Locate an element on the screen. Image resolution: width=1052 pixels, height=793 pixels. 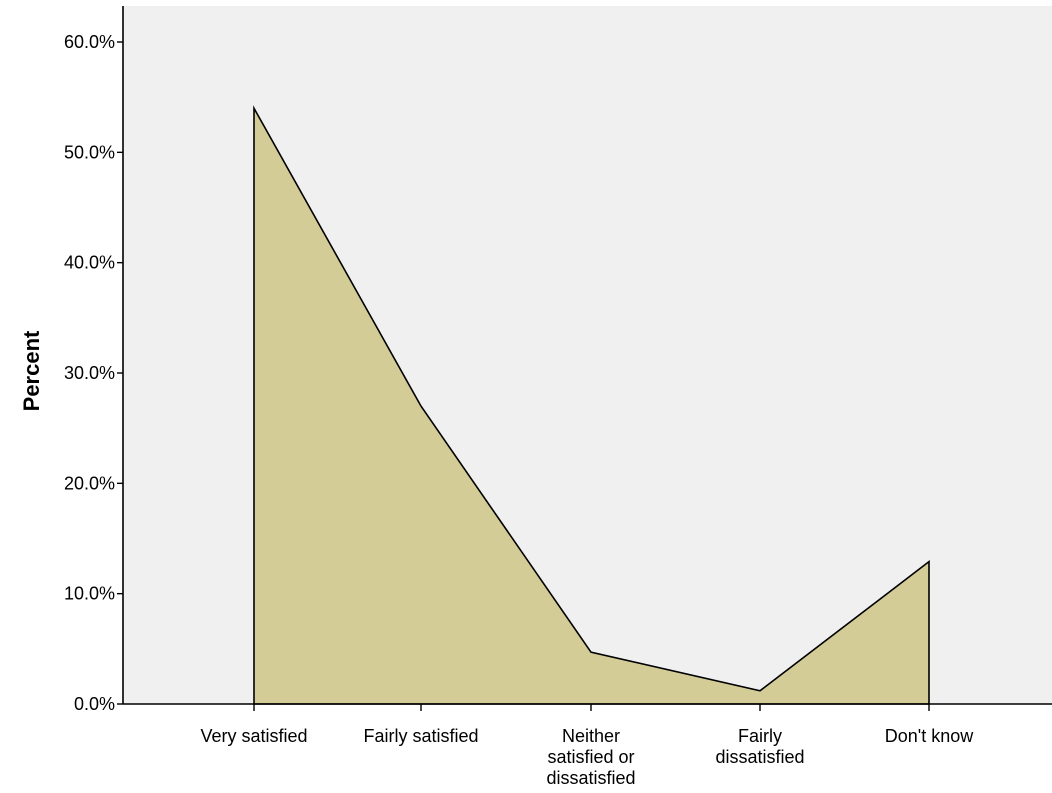
y-axis-title: Percent is located at coordinates (31, 370).